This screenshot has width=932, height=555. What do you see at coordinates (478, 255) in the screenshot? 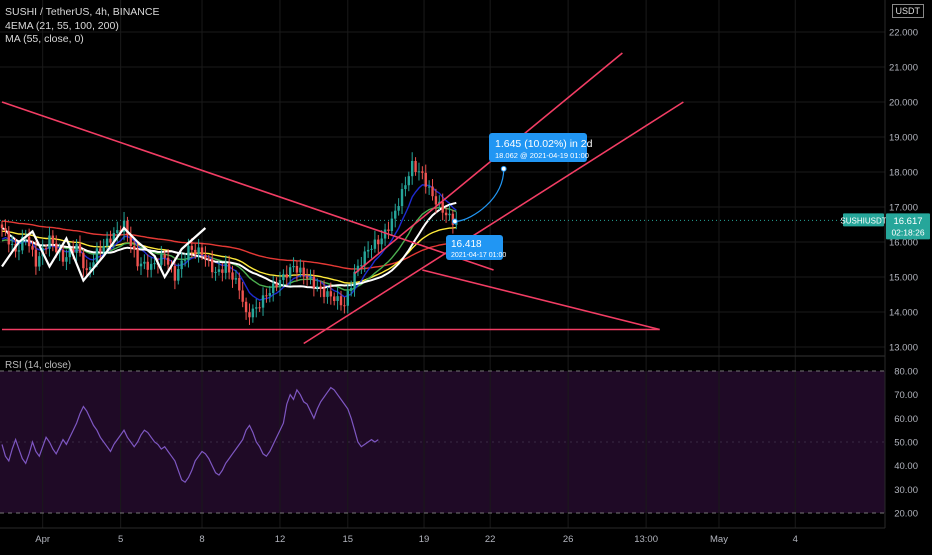
I see `entry-label-sub: 2021-04-17 01:00` at bounding box center [478, 255].